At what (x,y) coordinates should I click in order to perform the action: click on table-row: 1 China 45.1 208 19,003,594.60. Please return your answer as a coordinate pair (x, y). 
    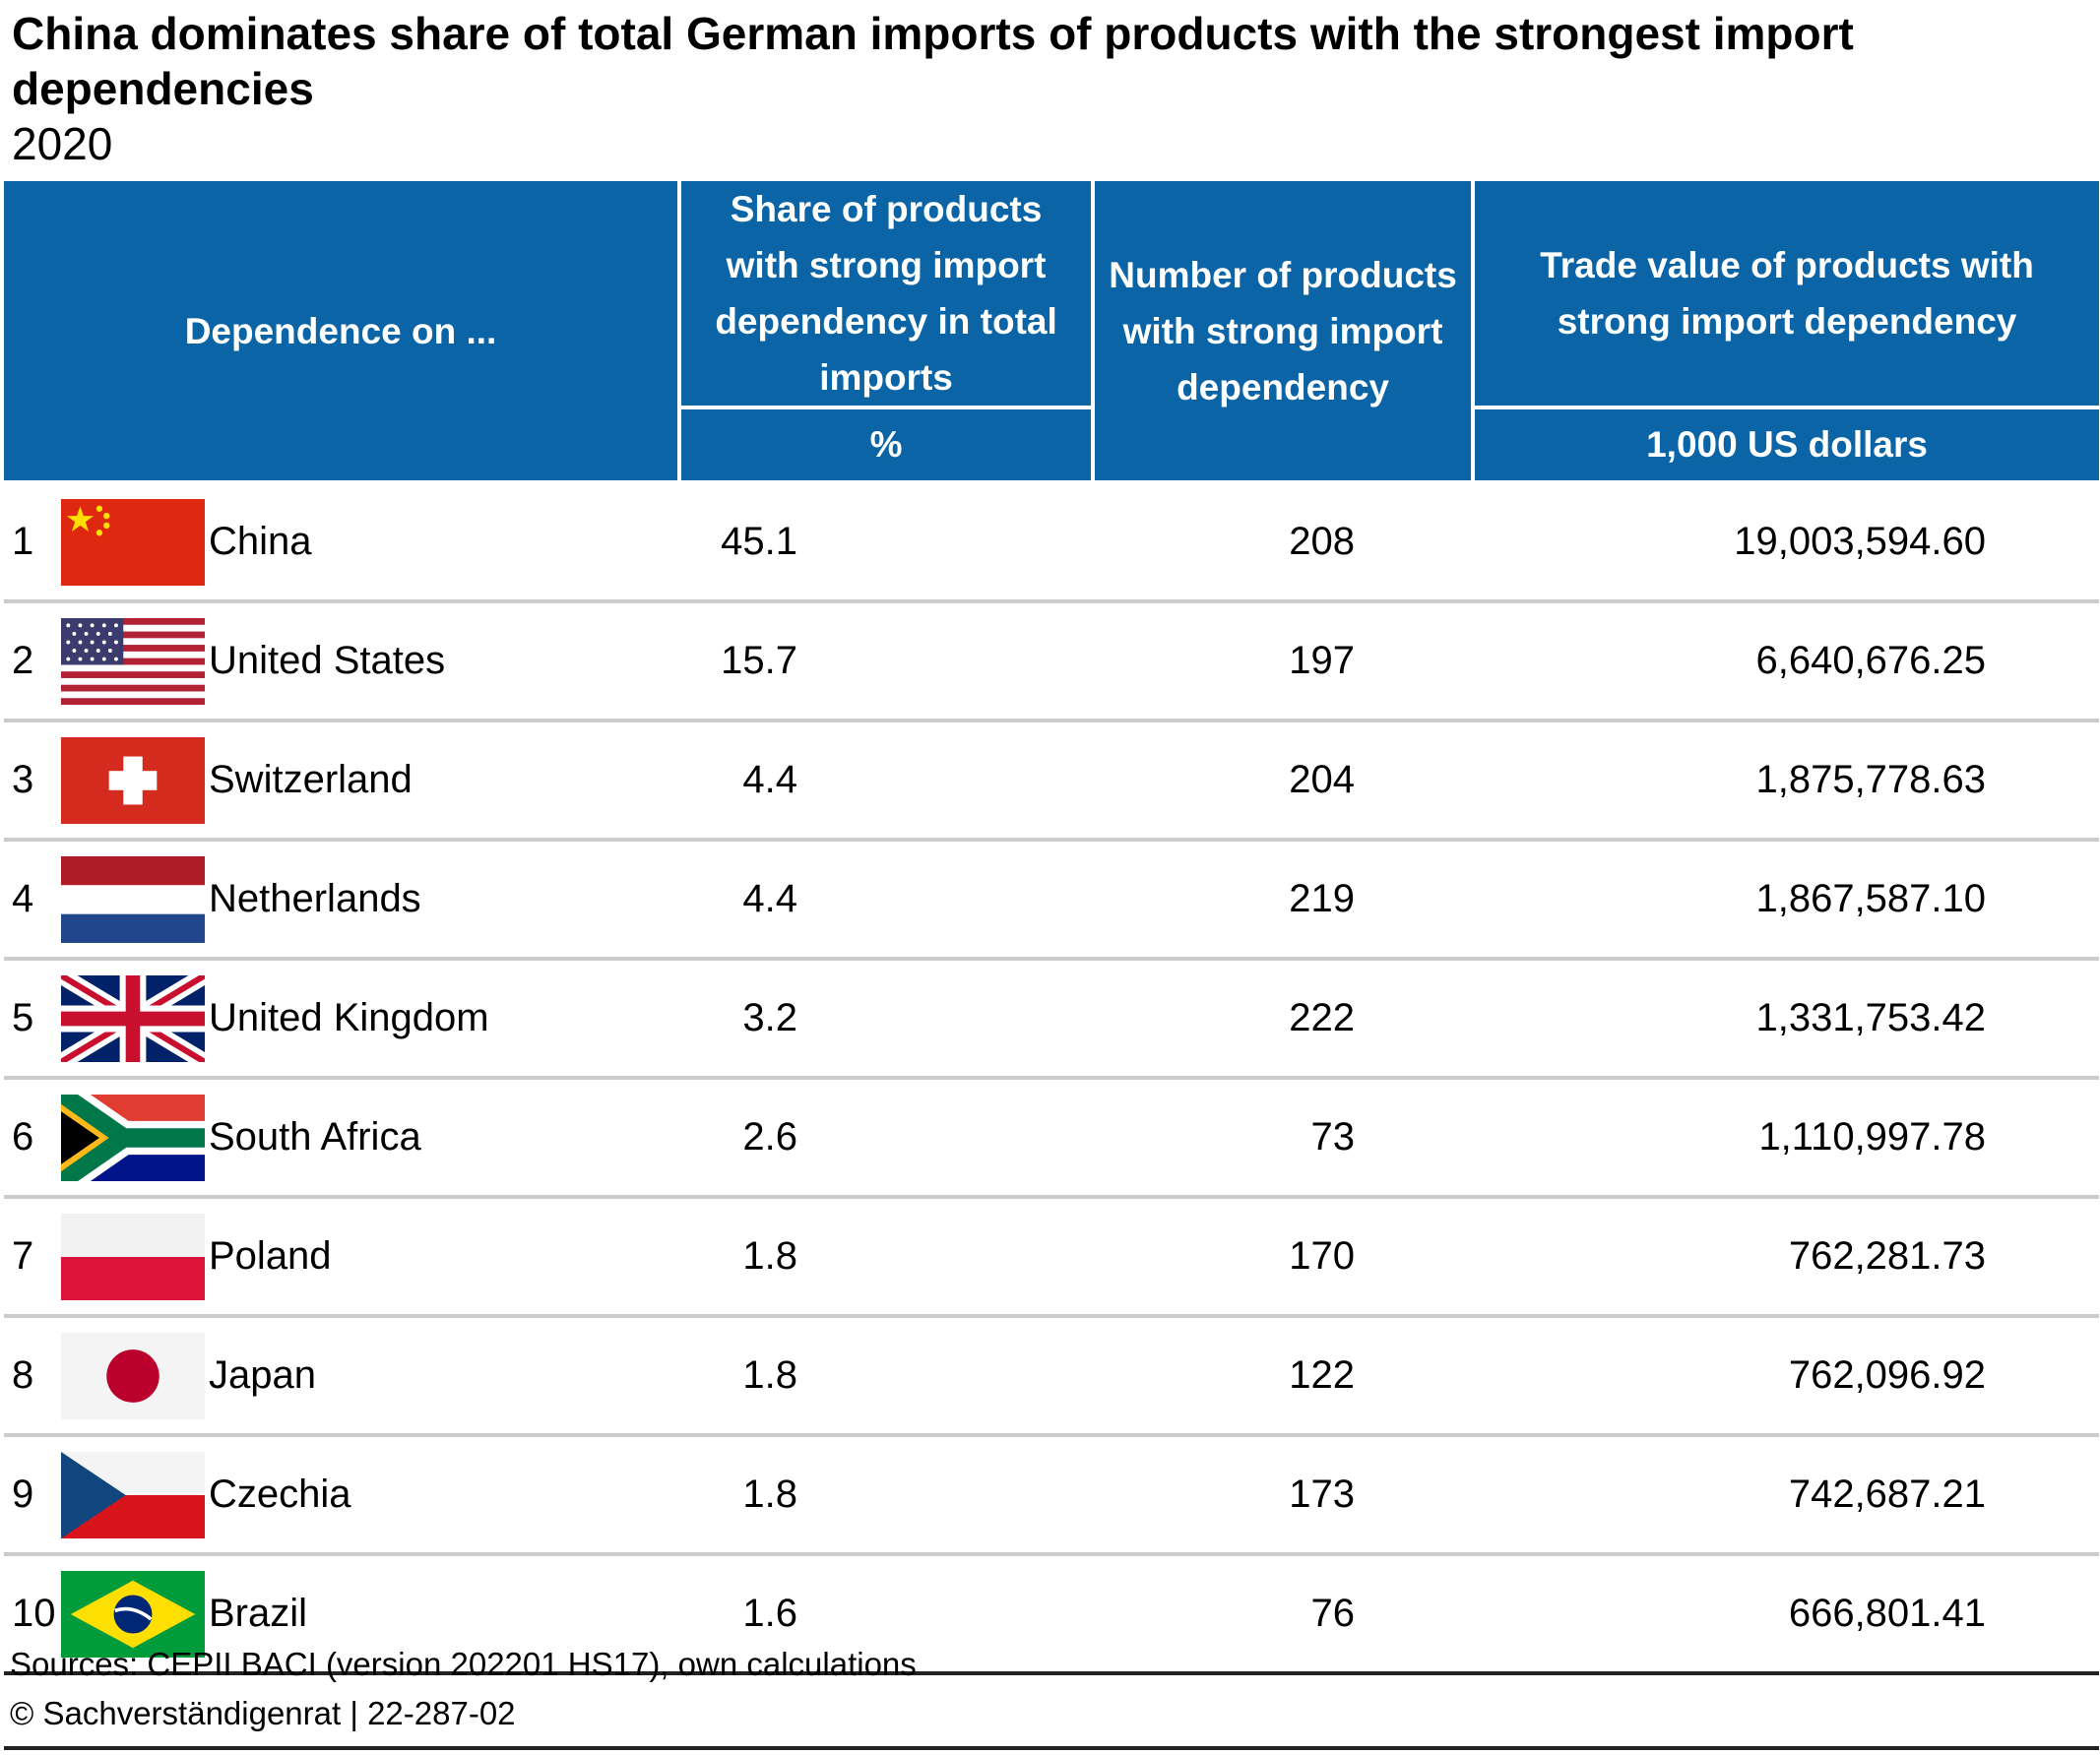
    Looking at the image, I should click on (1052, 542).